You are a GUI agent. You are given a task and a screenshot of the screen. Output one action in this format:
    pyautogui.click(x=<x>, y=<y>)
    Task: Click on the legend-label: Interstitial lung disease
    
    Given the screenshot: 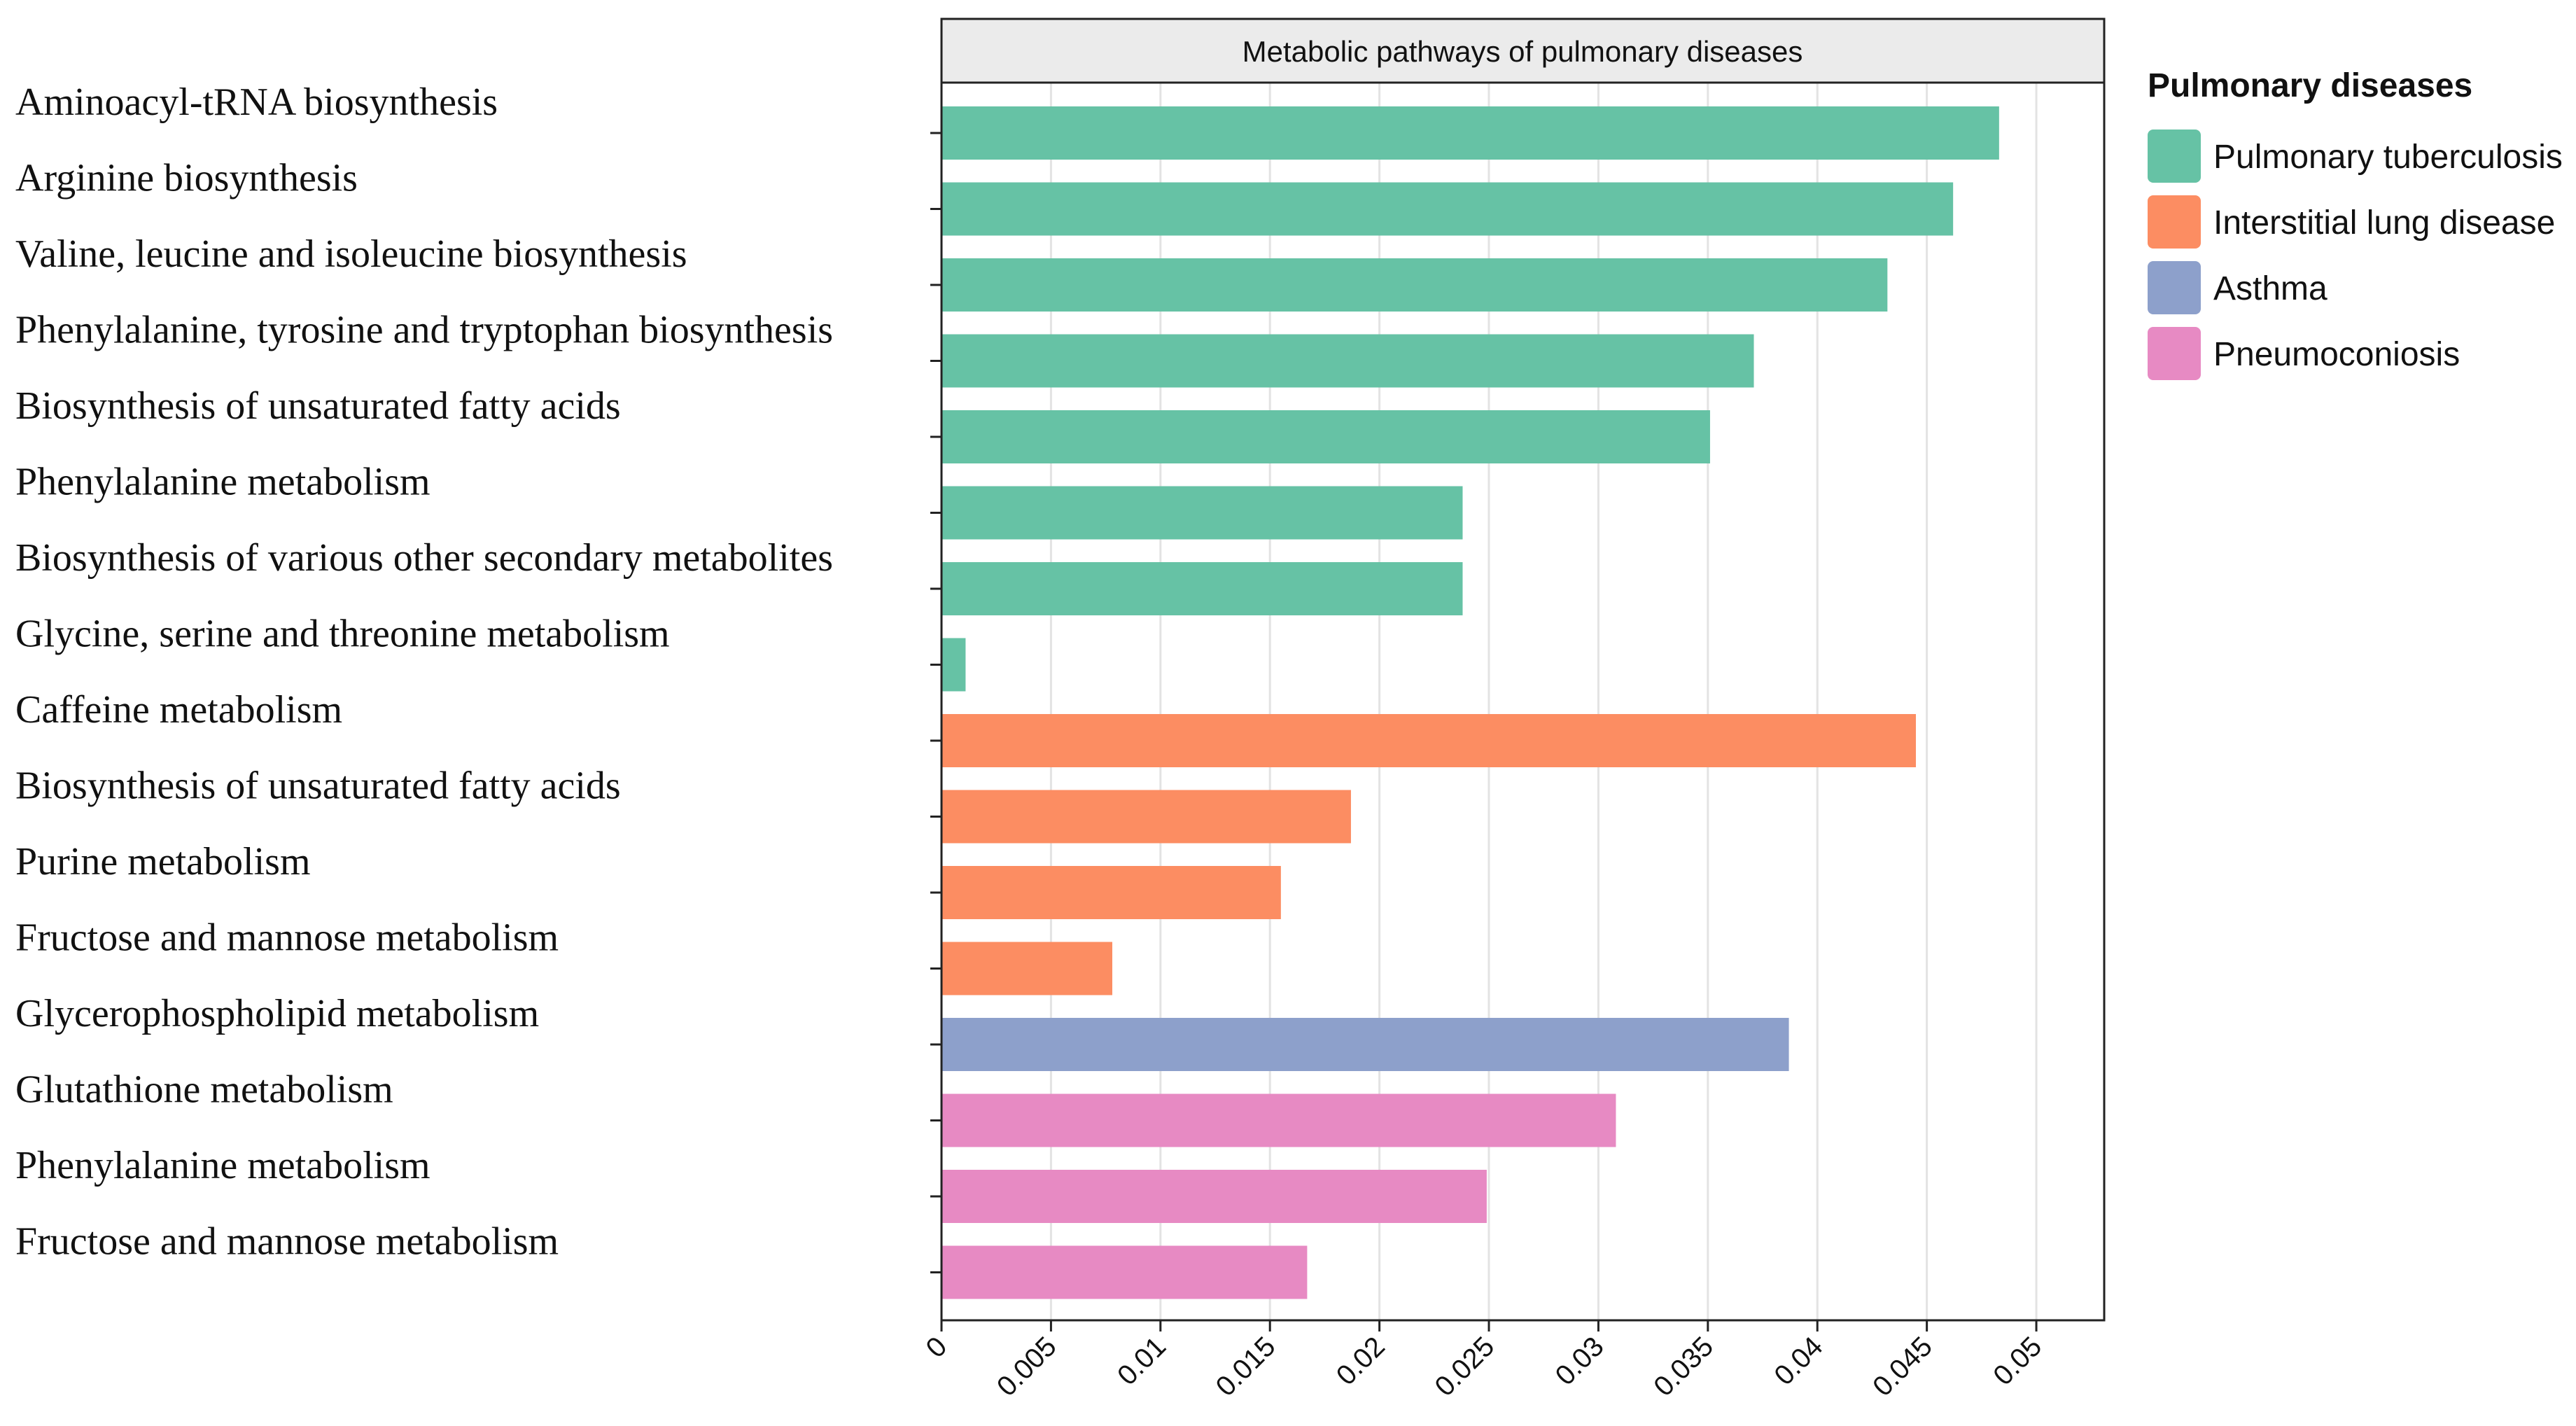 What is the action you would take?
    pyautogui.click(x=2384, y=223)
    